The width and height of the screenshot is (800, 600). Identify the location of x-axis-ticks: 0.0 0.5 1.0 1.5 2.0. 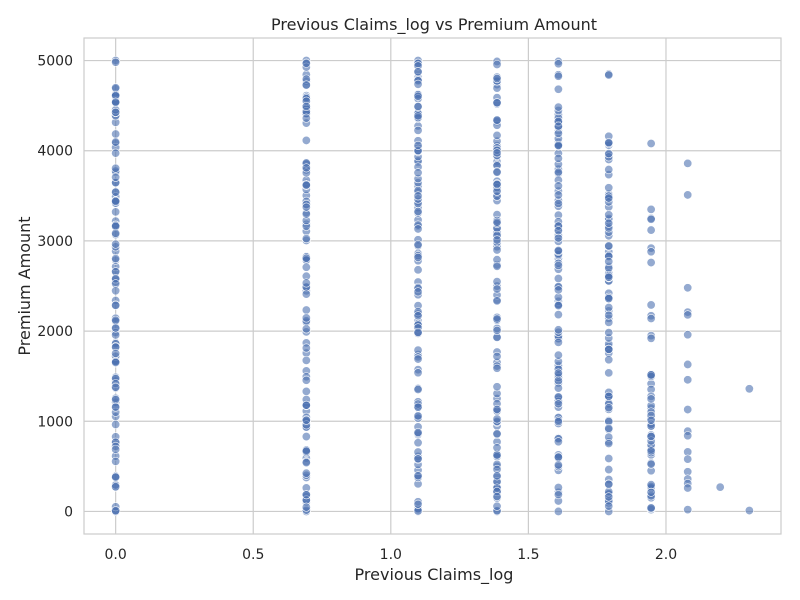
(391, 555).